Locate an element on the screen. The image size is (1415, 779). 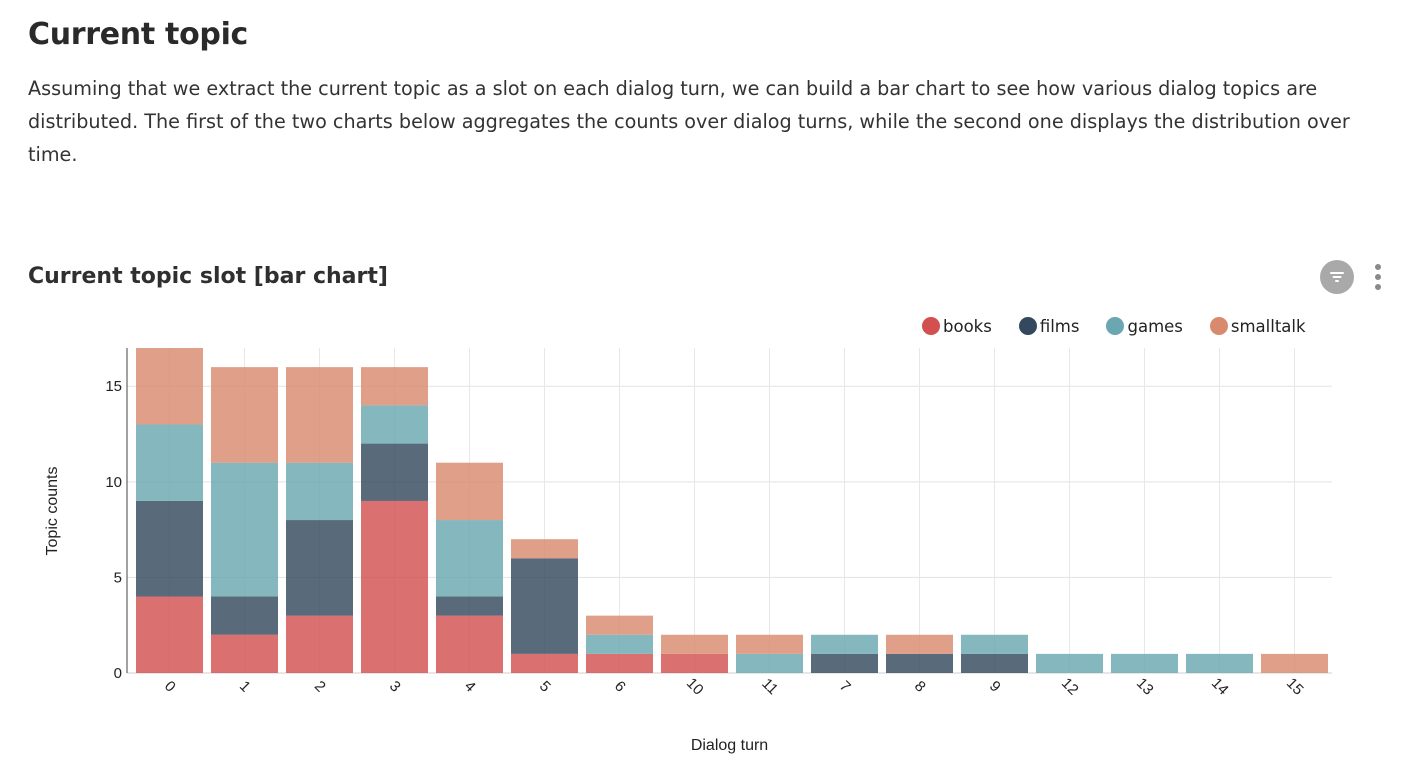
x-tick-label: 1 is located at coordinates (245, 687).